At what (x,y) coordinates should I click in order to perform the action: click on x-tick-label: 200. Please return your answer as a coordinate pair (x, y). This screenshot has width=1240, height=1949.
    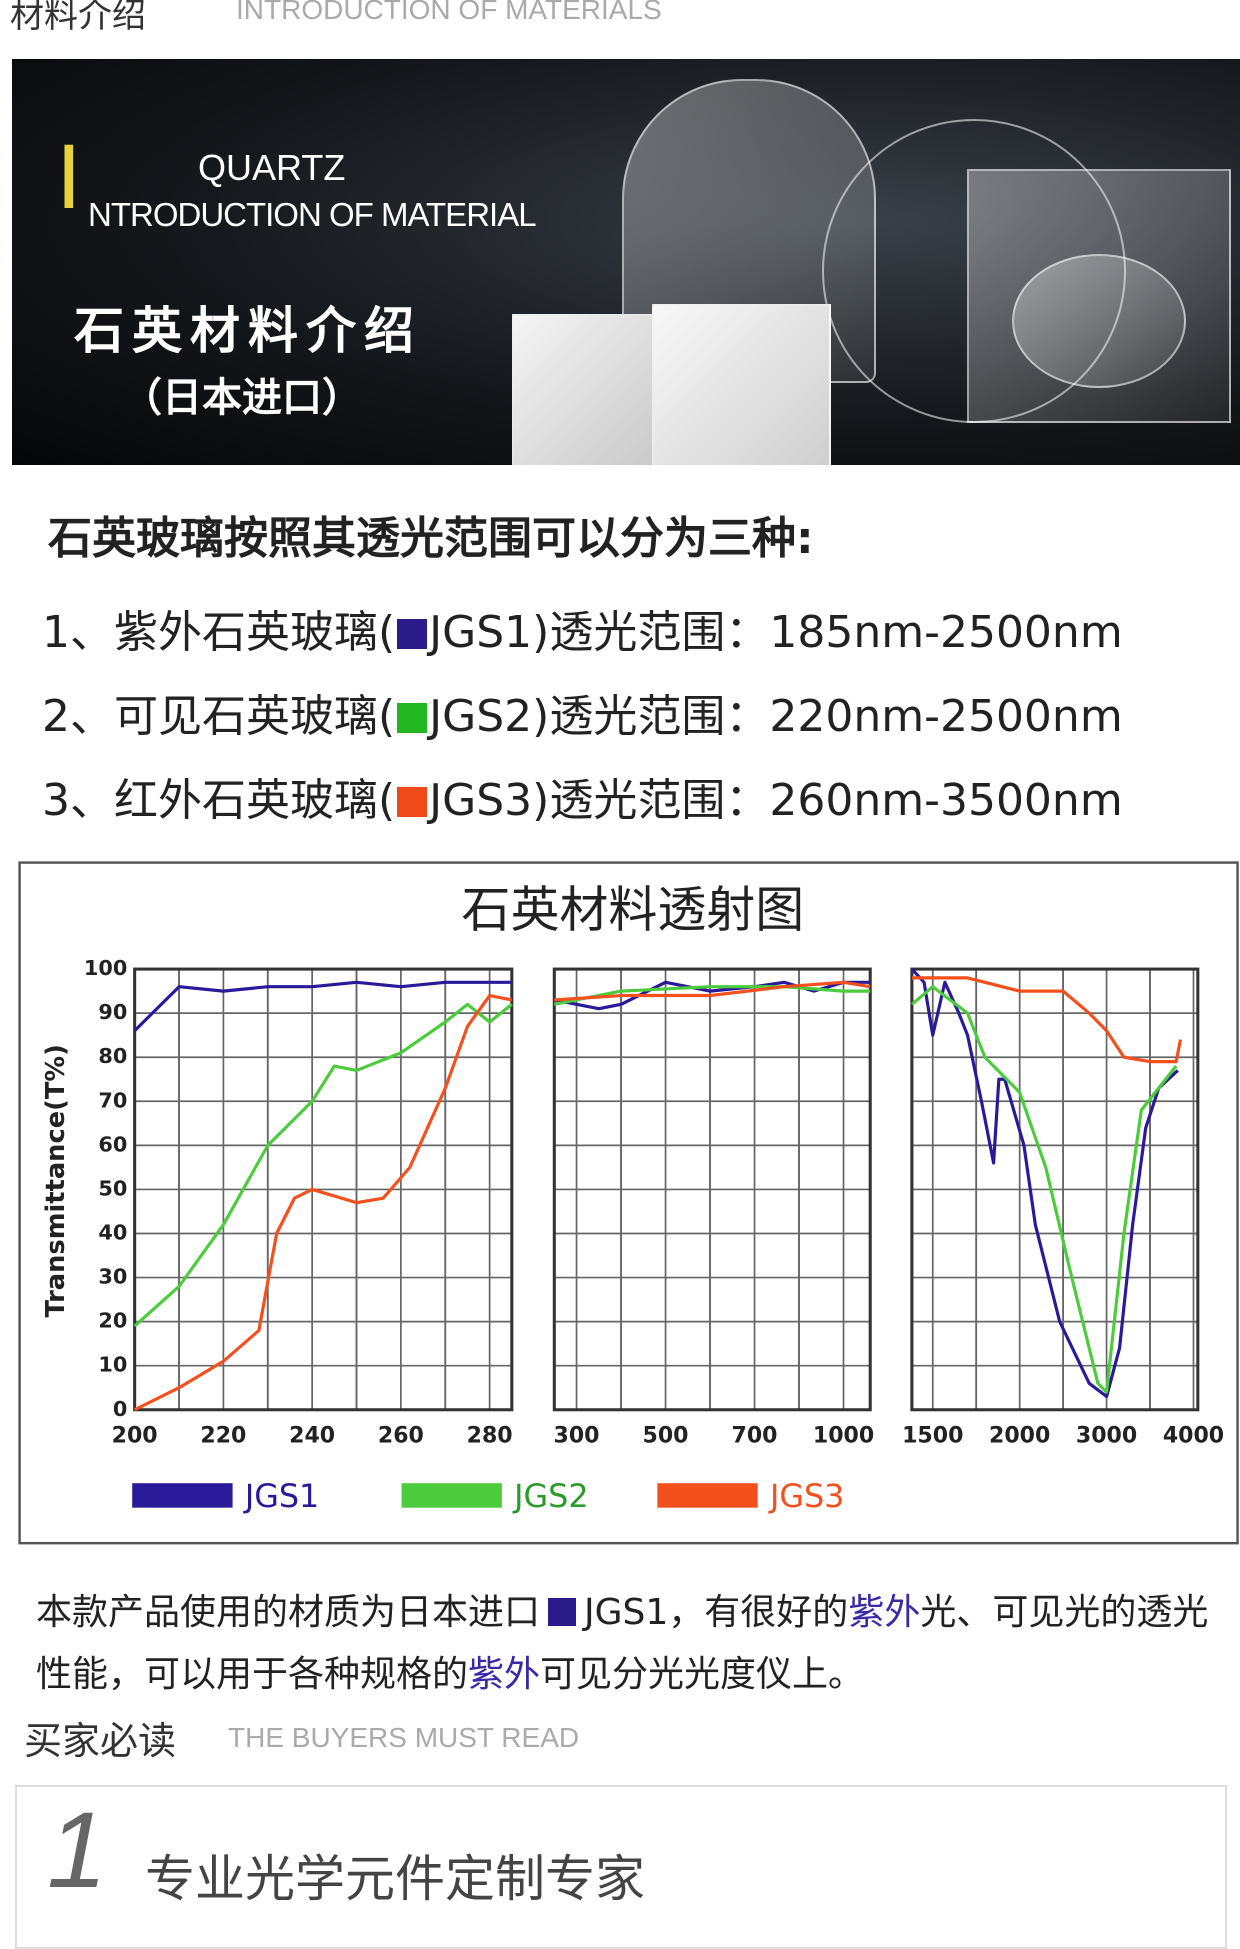
    Looking at the image, I should click on (135, 1436).